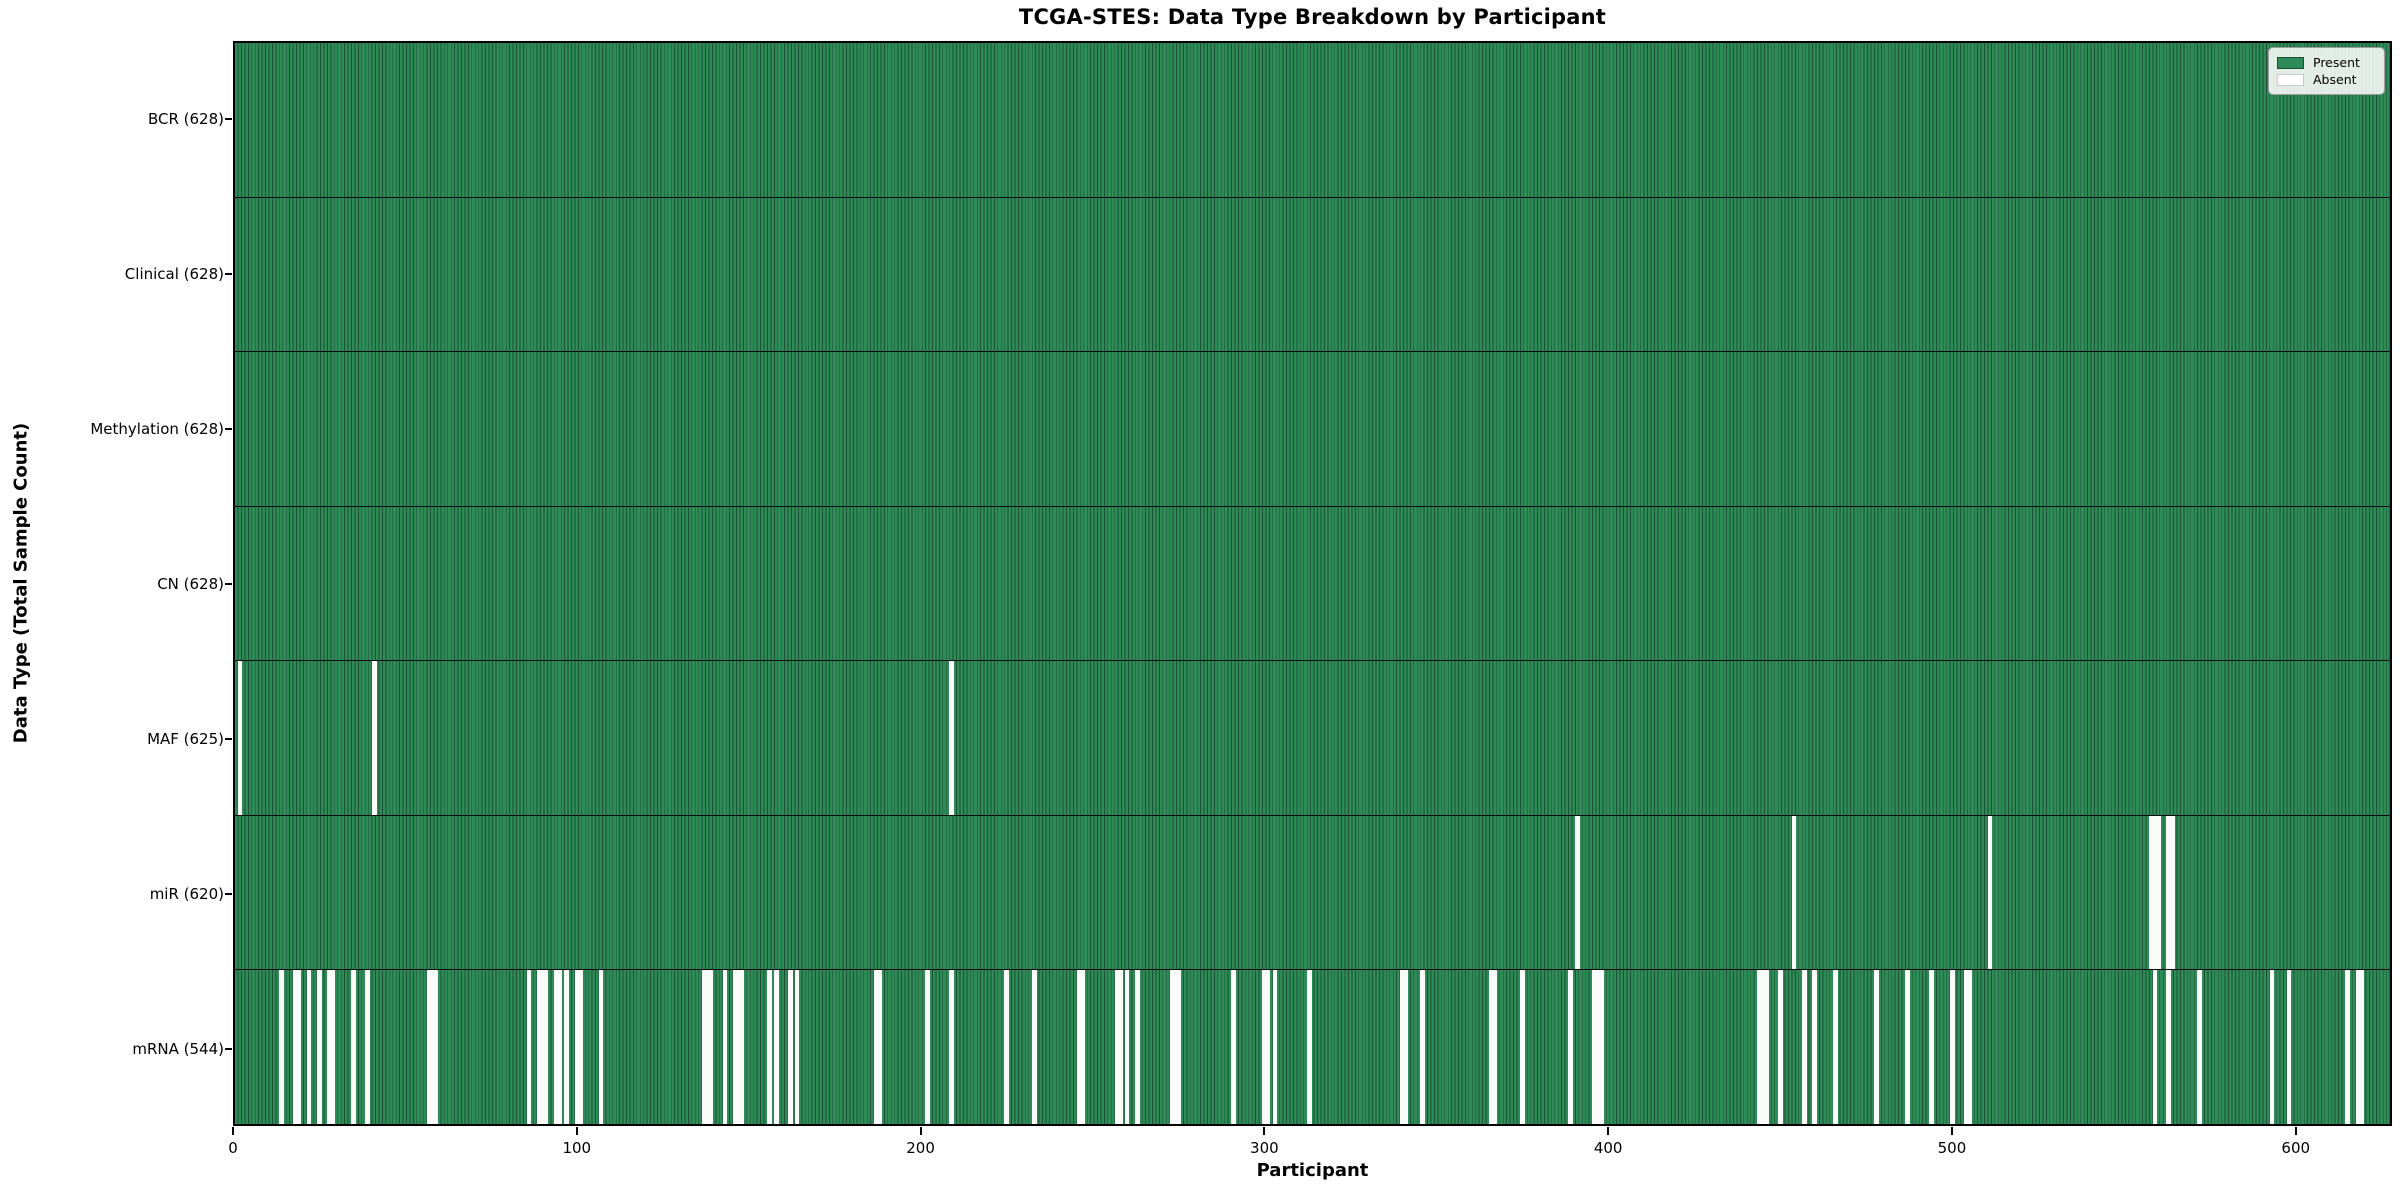  Describe the element at coordinates (1312, 120) in the screenshot. I see `row-BCR` at that location.